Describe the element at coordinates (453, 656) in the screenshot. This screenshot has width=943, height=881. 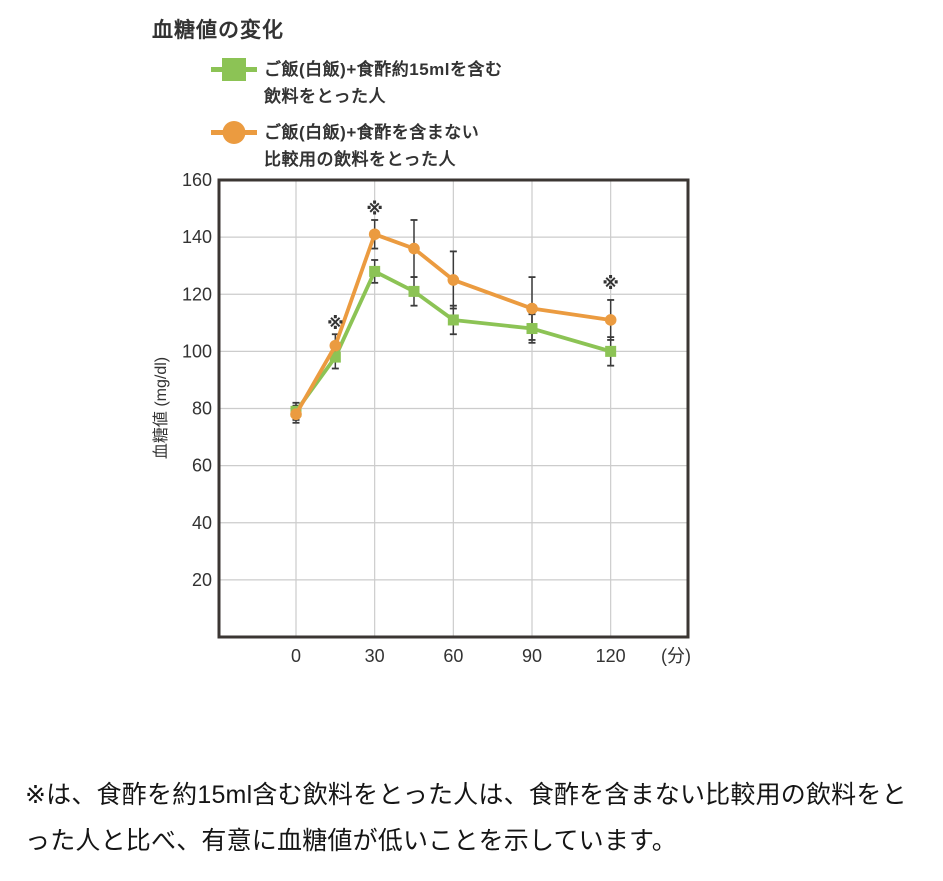
I see `x-axis-tick-label: 60` at that location.